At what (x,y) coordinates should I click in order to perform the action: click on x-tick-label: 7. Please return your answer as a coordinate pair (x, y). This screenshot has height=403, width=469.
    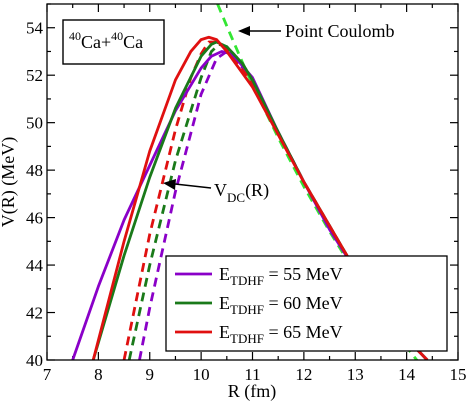
    Looking at the image, I should click on (47, 374).